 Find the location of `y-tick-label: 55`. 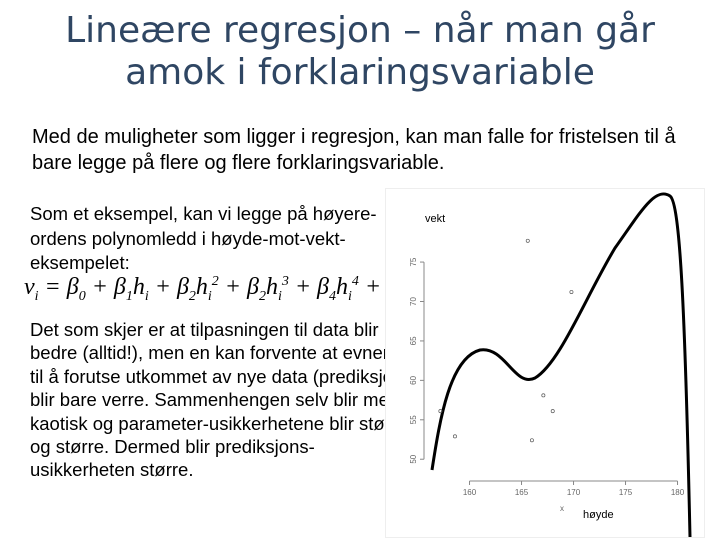

y-tick-label: 55 is located at coordinates (413, 419).